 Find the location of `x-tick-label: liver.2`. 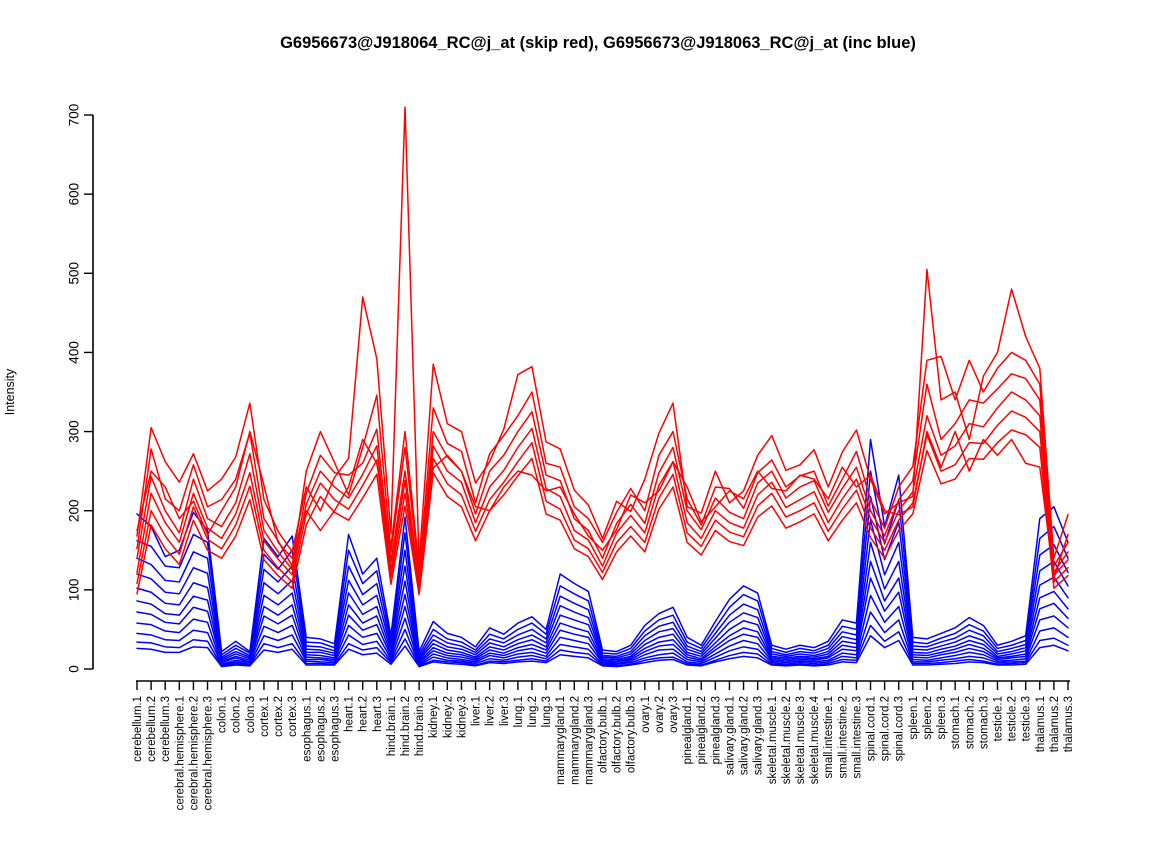

x-tick-label: liver.2 is located at coordinates (491, 711).